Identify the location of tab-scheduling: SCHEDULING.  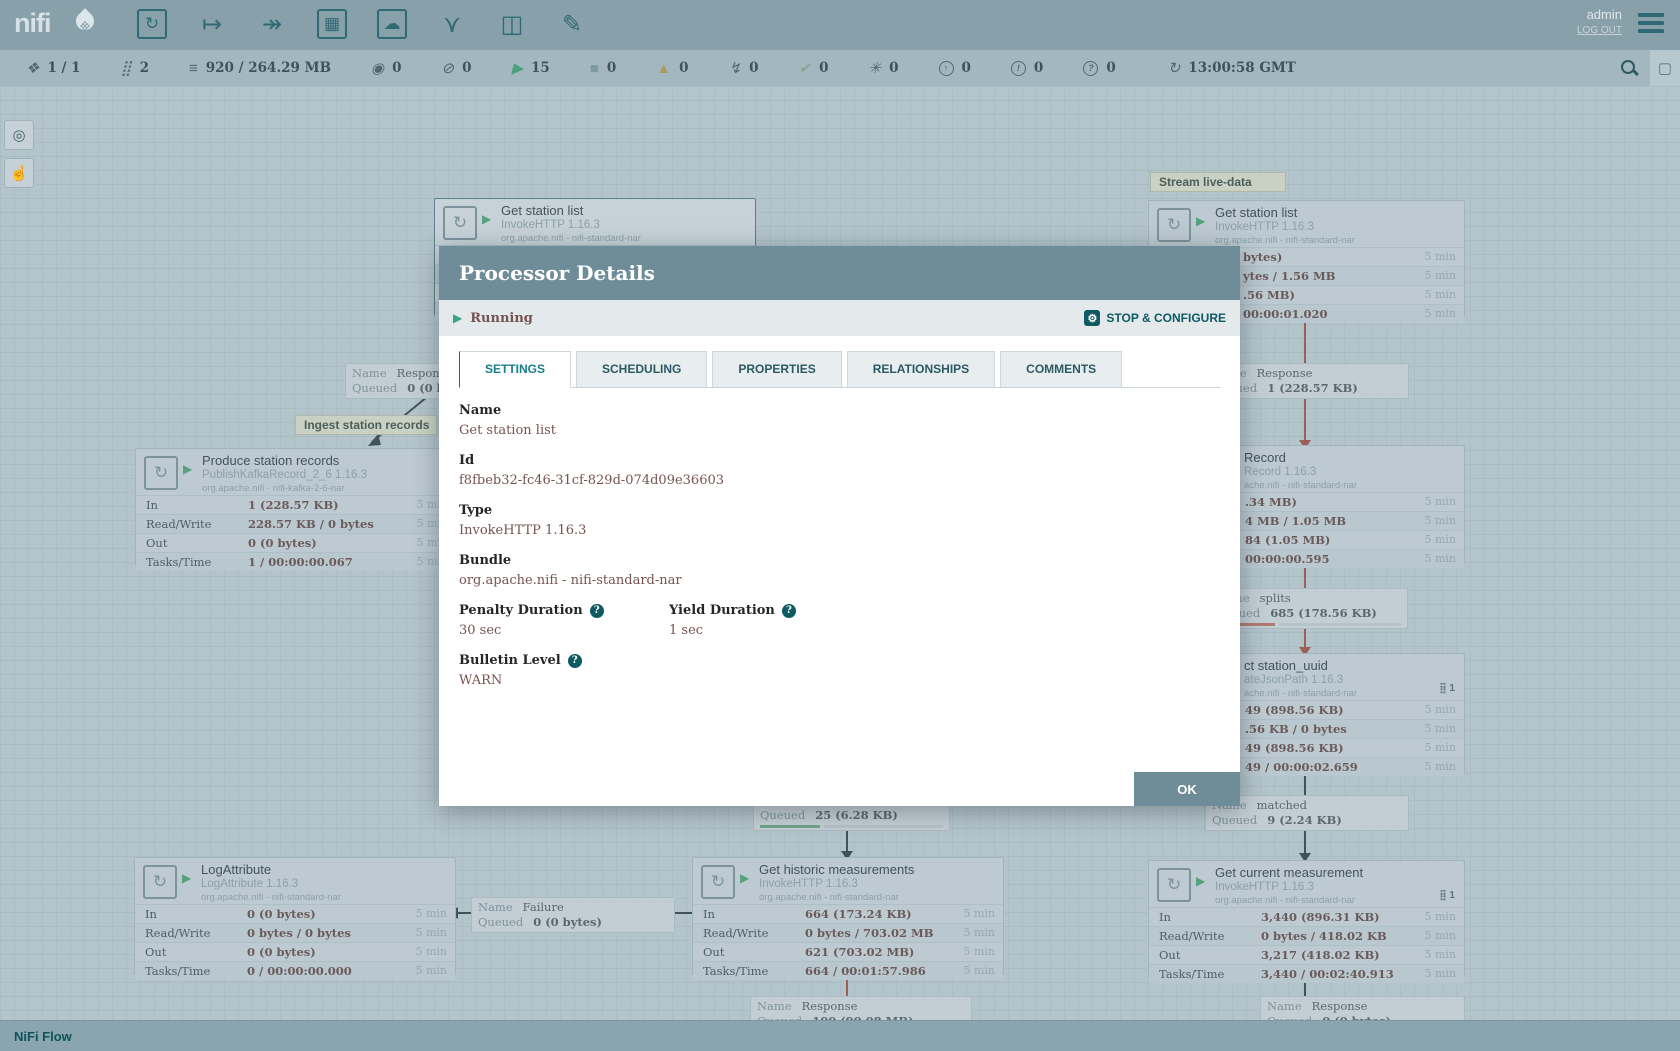
(642, 369).